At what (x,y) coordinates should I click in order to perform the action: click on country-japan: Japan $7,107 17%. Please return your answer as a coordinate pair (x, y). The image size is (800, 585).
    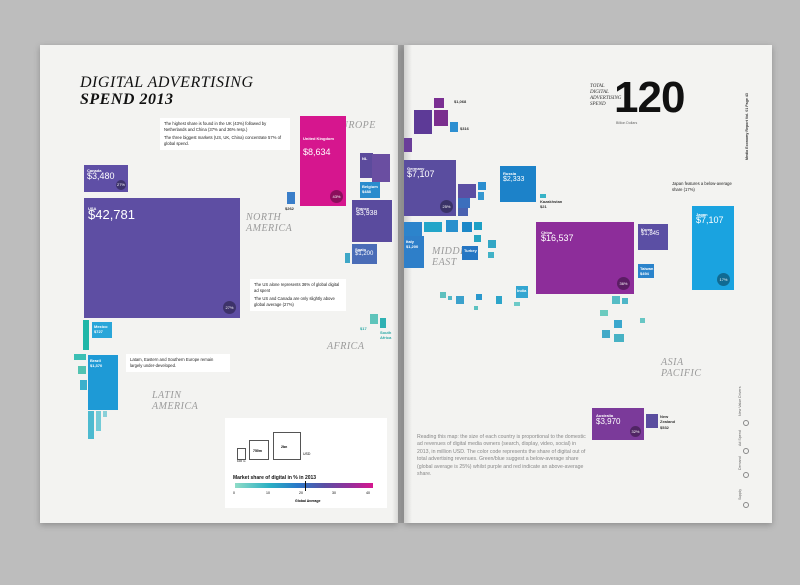
    Looking at the image, I should click on (713, 248).